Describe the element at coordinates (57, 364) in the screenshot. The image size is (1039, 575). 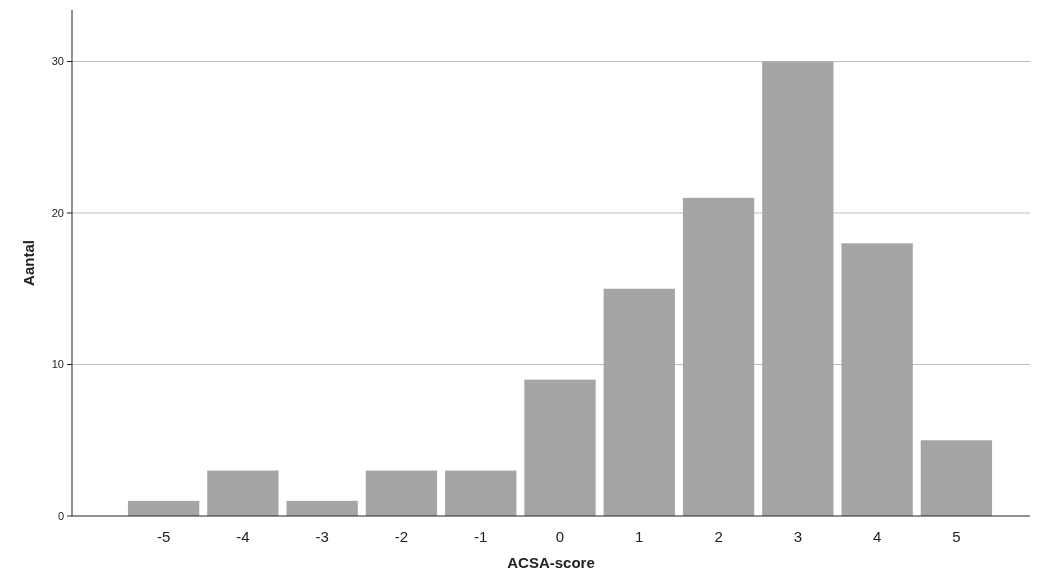
I see `y-tick-label: 10` at that location.